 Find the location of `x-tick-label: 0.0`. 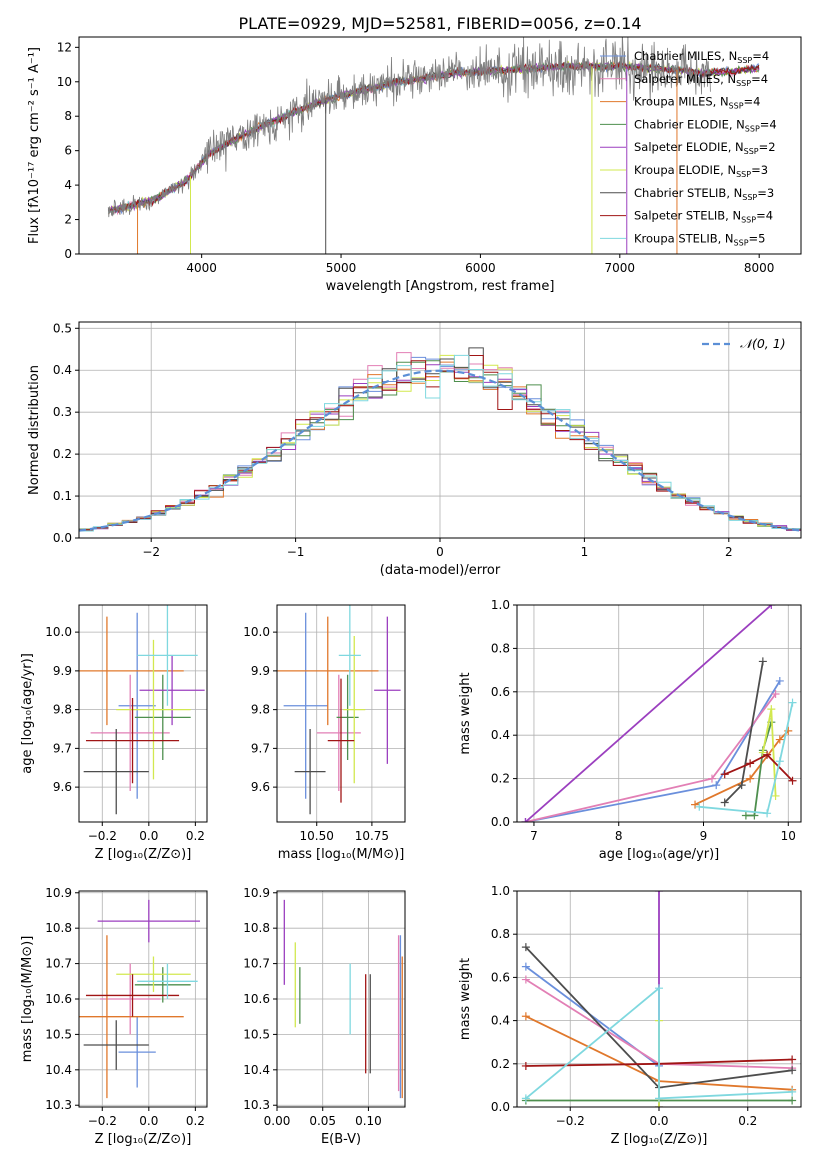

x-tick-label: 0.0 is located at coordinates (658, 1121).